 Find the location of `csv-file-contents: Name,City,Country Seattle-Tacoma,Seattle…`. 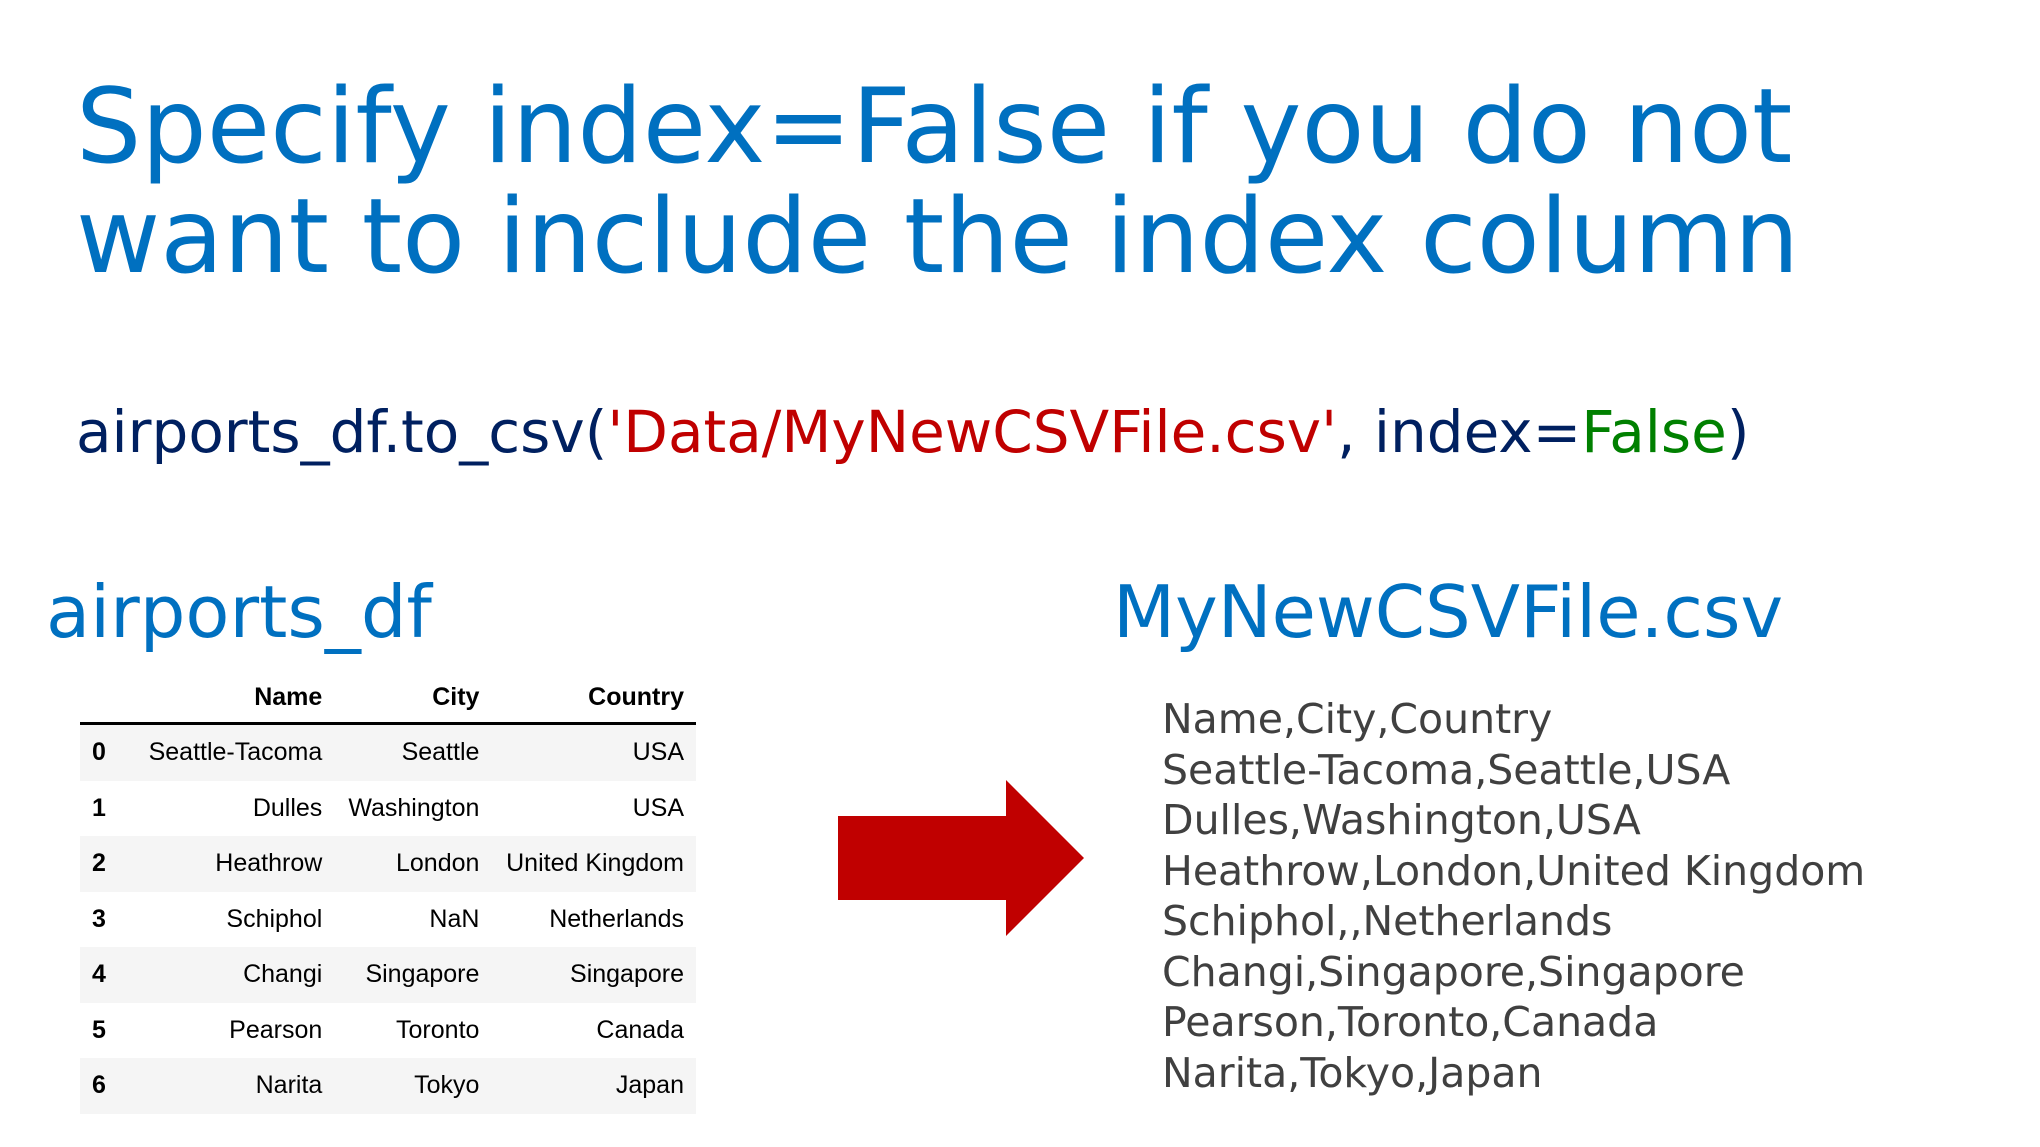

csv-file-contents: Name,City,Country Seattle-Tacoma,Seattle… is located at coordinates (1513, 896).